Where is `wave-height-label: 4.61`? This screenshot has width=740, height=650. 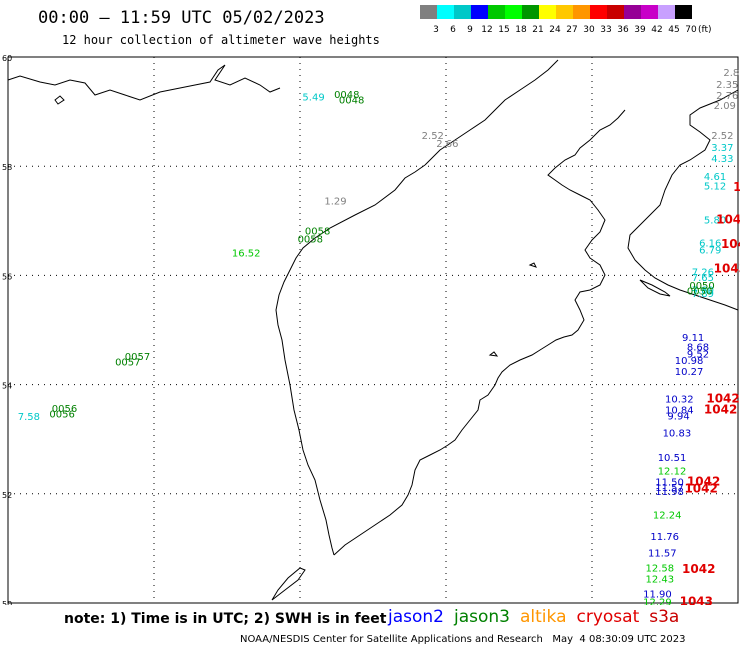
wave-height-label: 4.61 is located at coordinates (715, 177).